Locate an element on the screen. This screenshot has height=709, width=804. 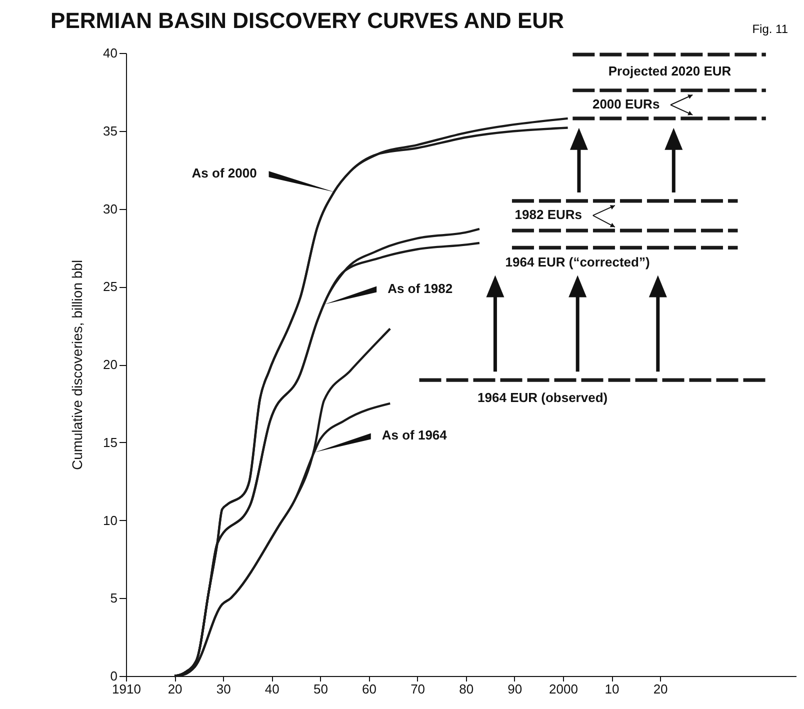
annotation: As of 1982 is located at coordinates (420, 288).